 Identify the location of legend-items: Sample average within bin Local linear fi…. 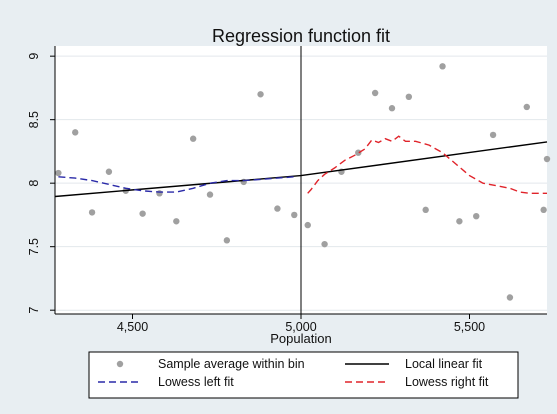
(293, 373).